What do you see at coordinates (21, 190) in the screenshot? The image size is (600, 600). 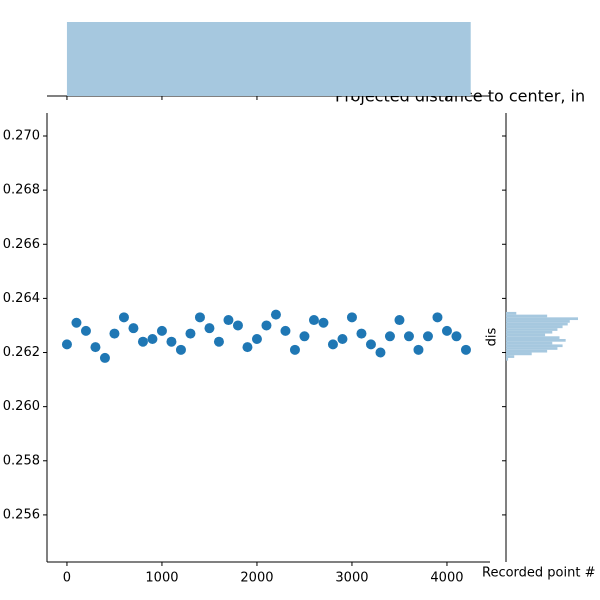 I see `y-tick-label: 0.268` at bounding box center [21, 190].